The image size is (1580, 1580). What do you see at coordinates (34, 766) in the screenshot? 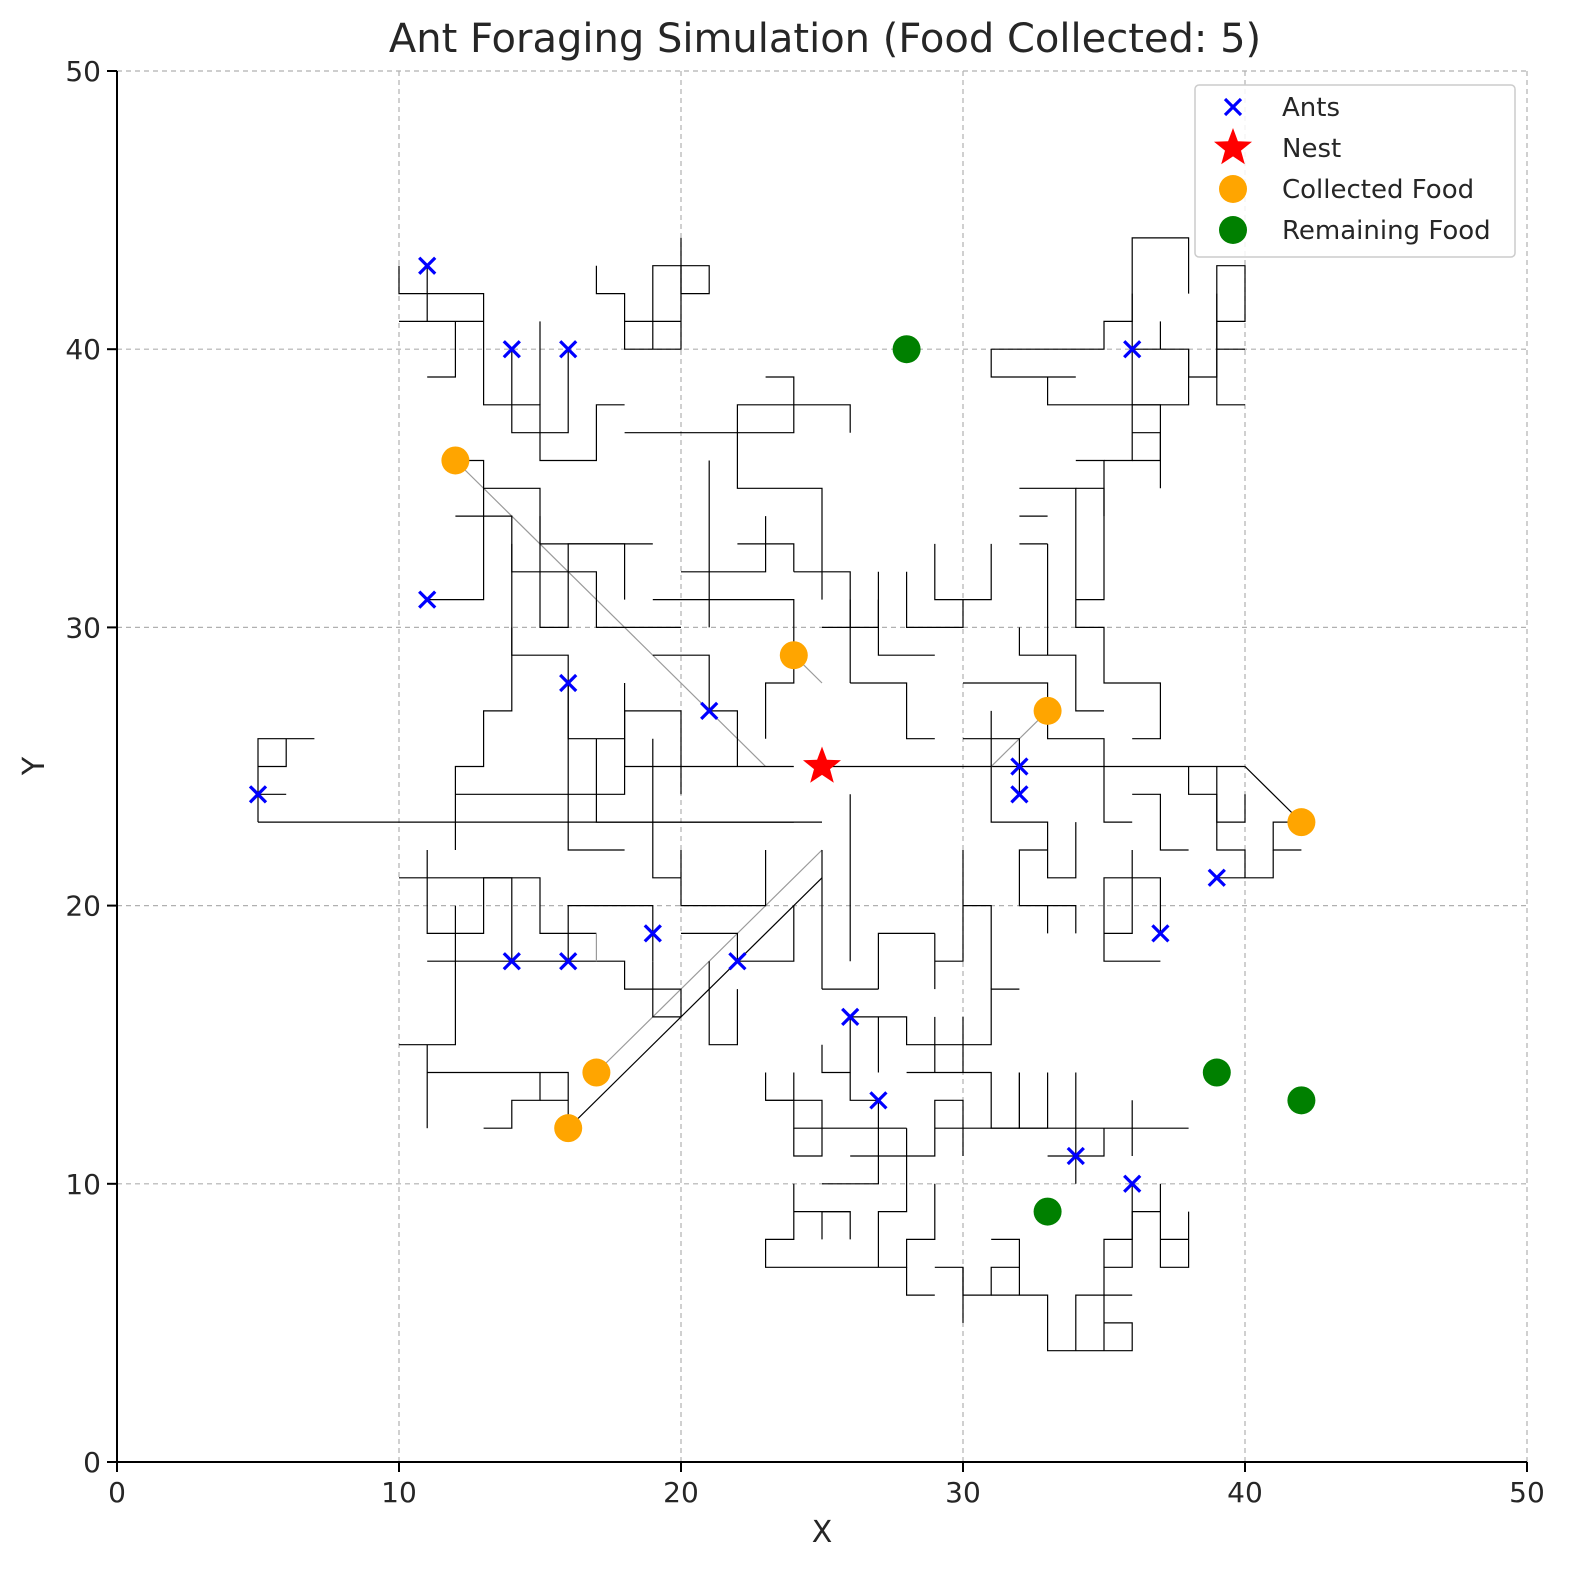
I see `y-axis-label: Y` at bounding box center [34, 766].